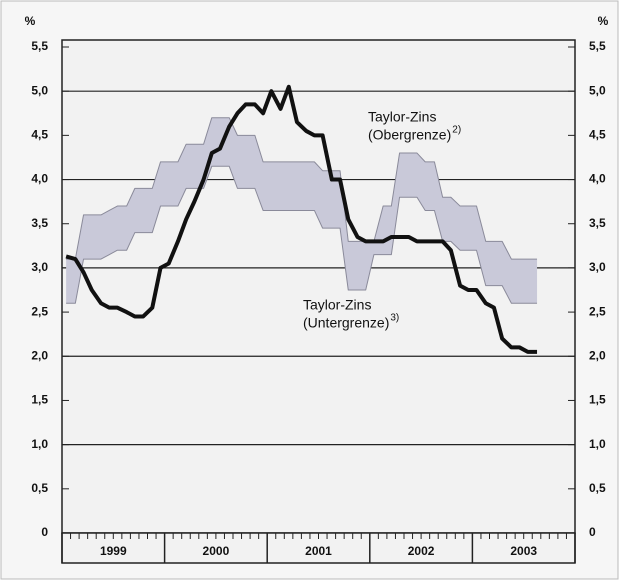 This screenshot has width=620, height=581. Describe the element at coordinates (394, 318) in the screenshot. I see `annotation-sup: 3)` at that location.